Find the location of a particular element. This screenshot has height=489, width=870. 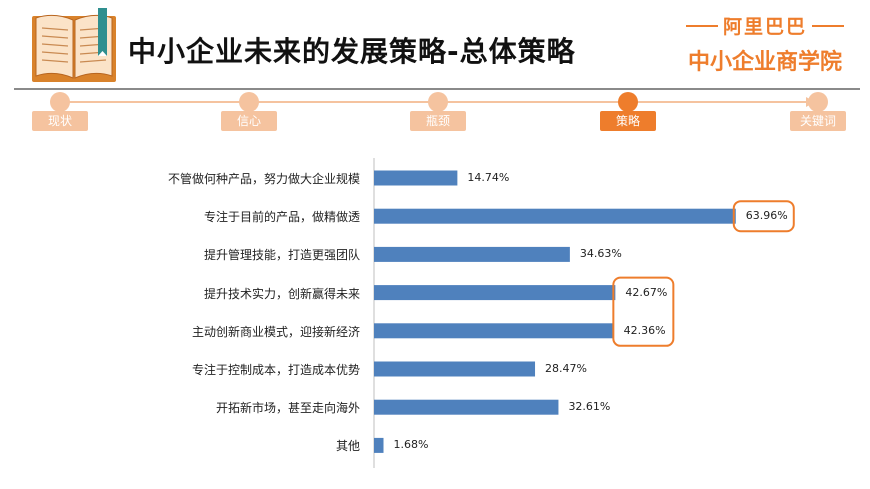

value-label: 63.96% is located at coordinates (766, 216).